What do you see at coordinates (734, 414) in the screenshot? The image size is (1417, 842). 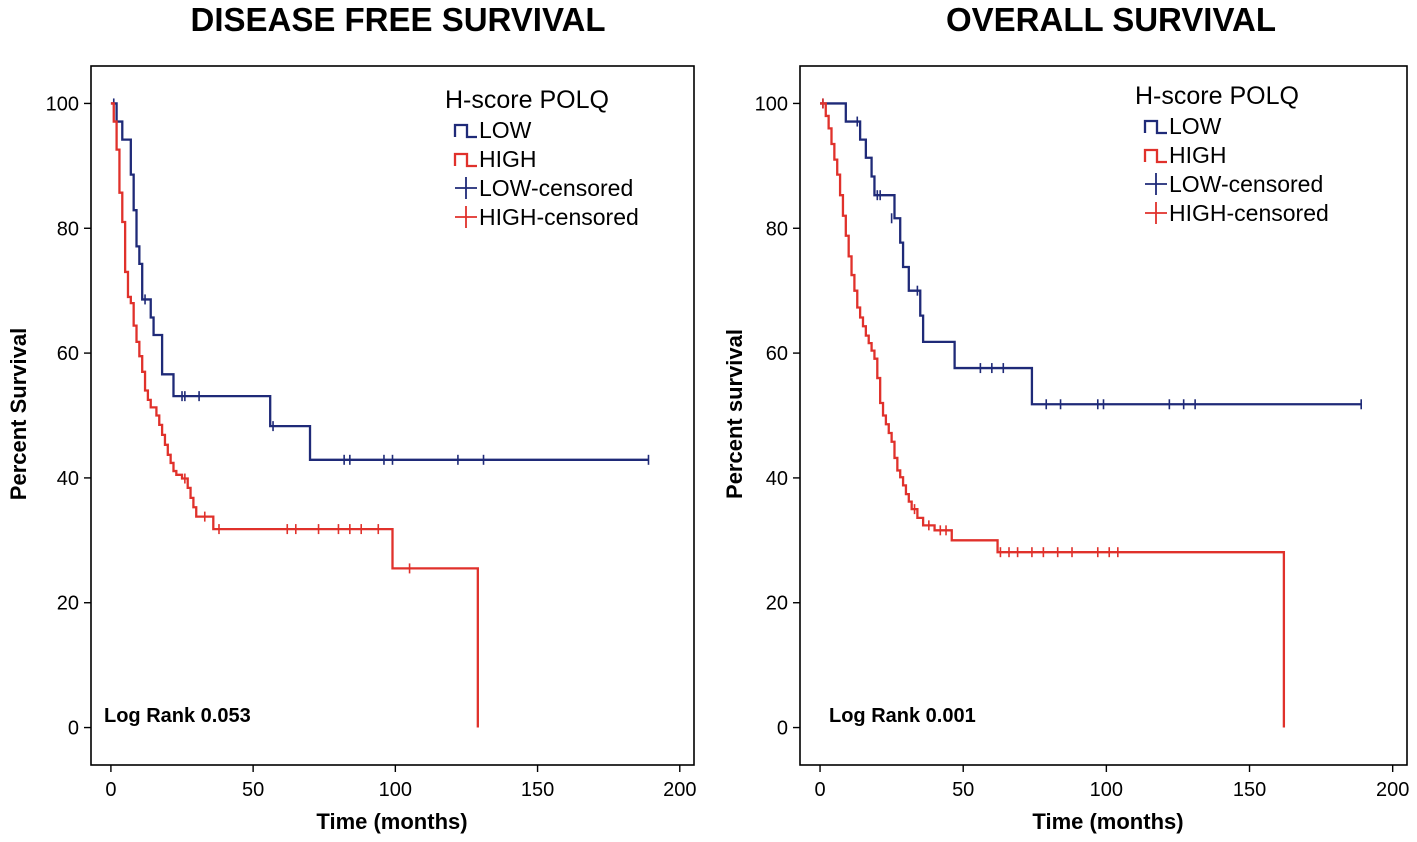 I see `y-axis-label: Percent survival` at bounding box center [734, 414].